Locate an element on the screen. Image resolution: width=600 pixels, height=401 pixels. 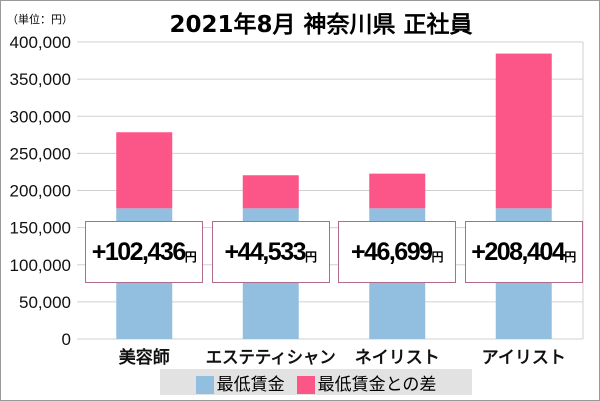
data-label: +44,533 円 is located at coordinates (270, 252).